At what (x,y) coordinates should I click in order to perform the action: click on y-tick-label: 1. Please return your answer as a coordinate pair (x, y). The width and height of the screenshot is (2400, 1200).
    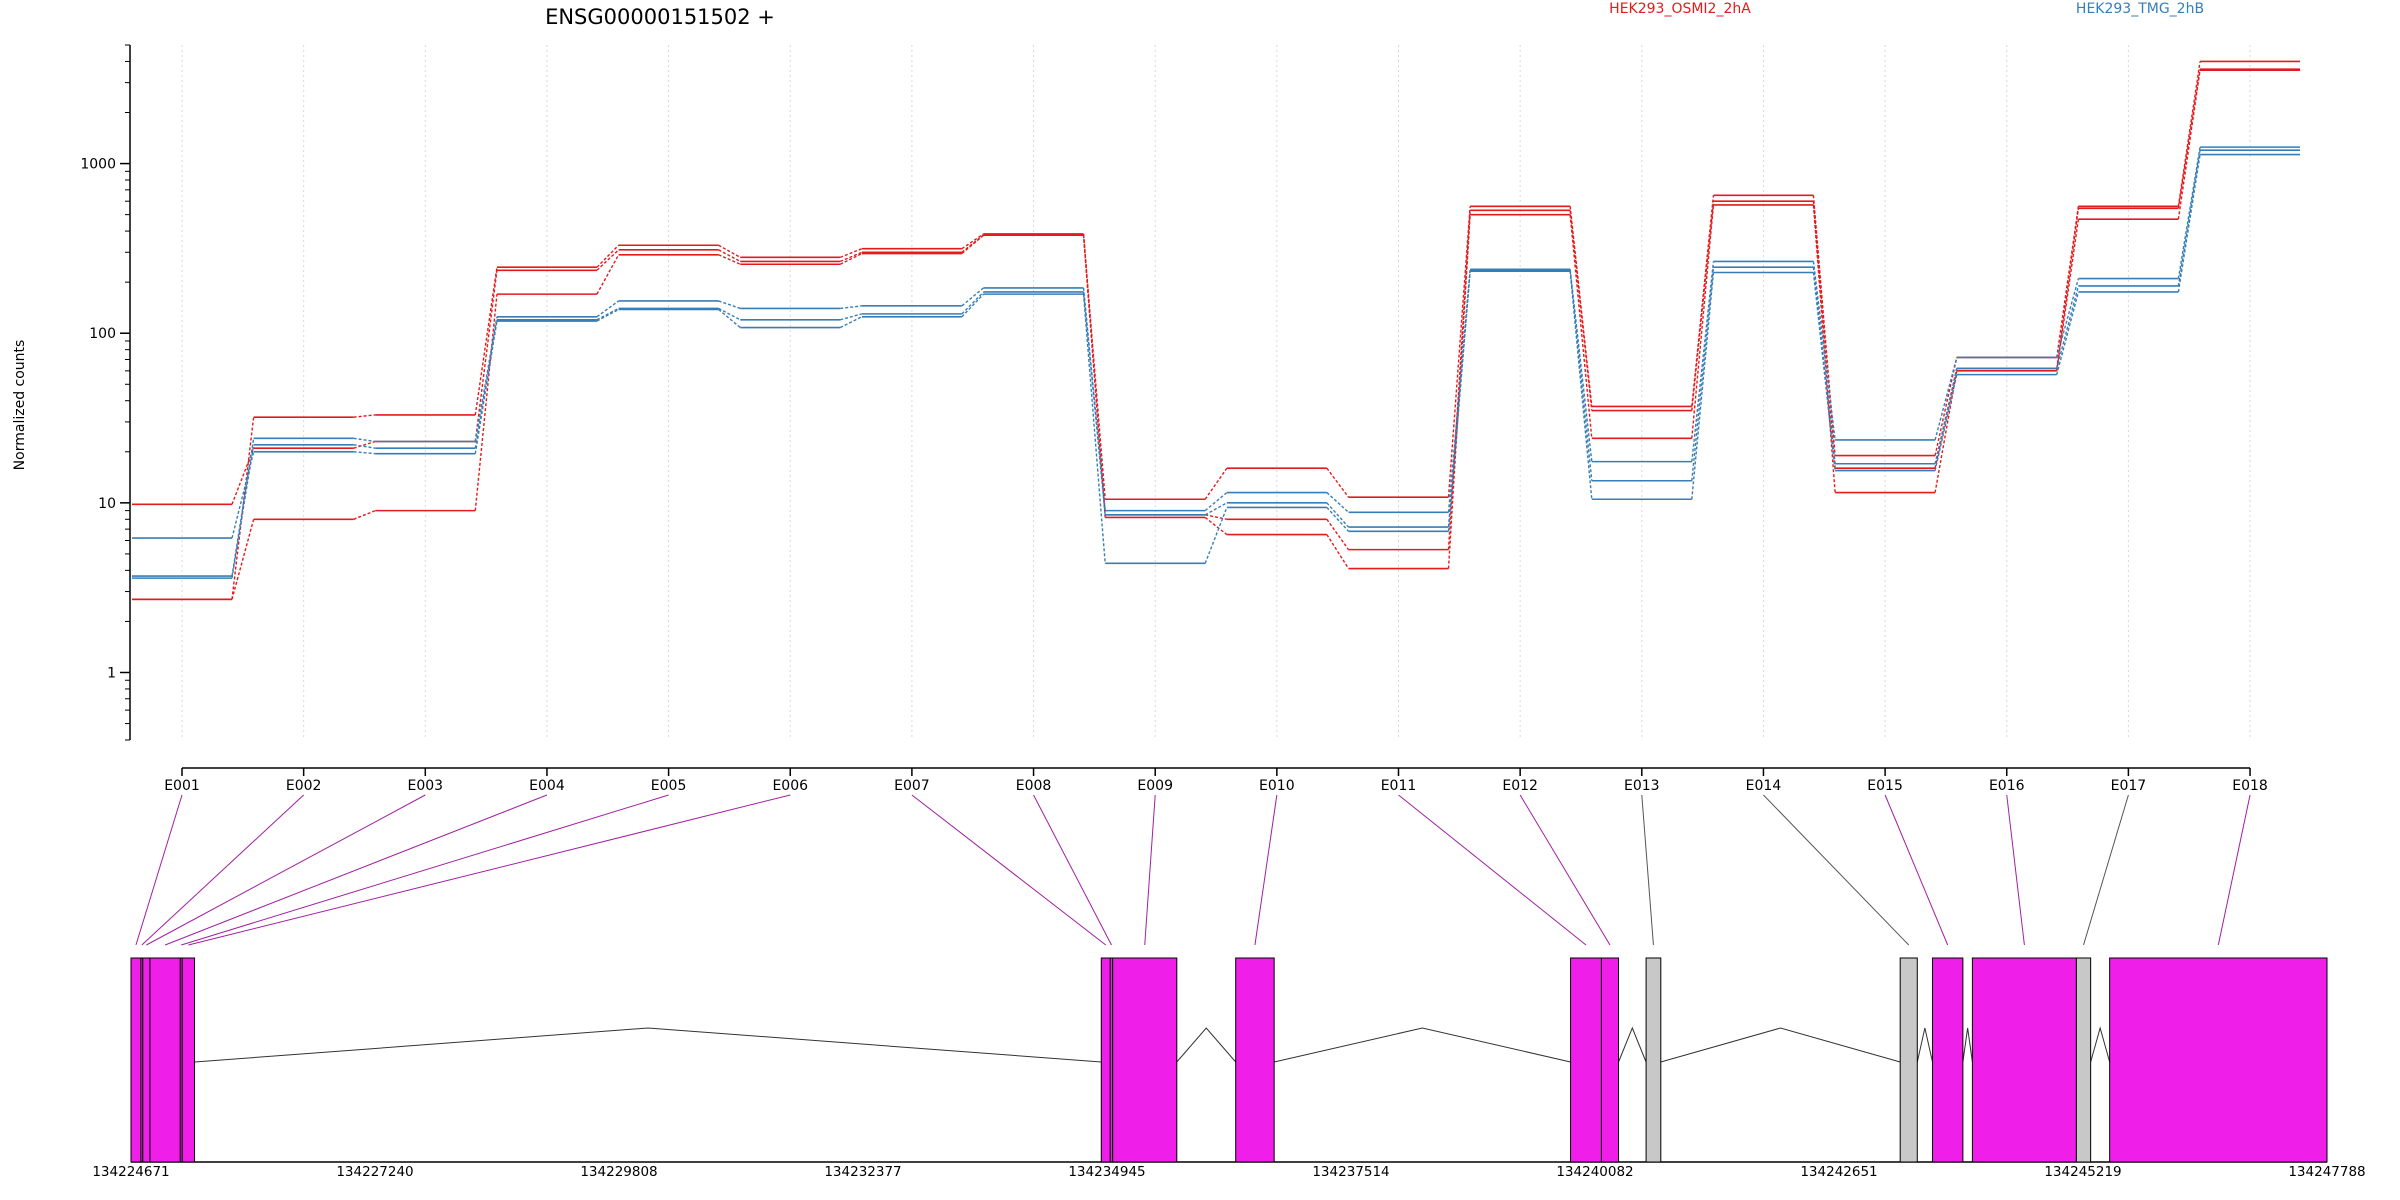
    Looking at the image, I should click on (111, 673).